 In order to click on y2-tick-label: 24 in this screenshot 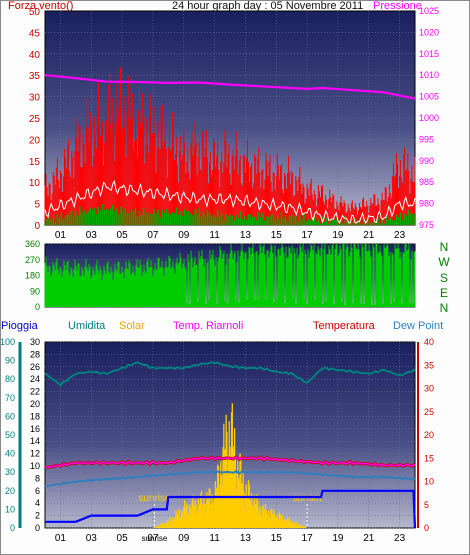, I will do `click(35, 379)`.